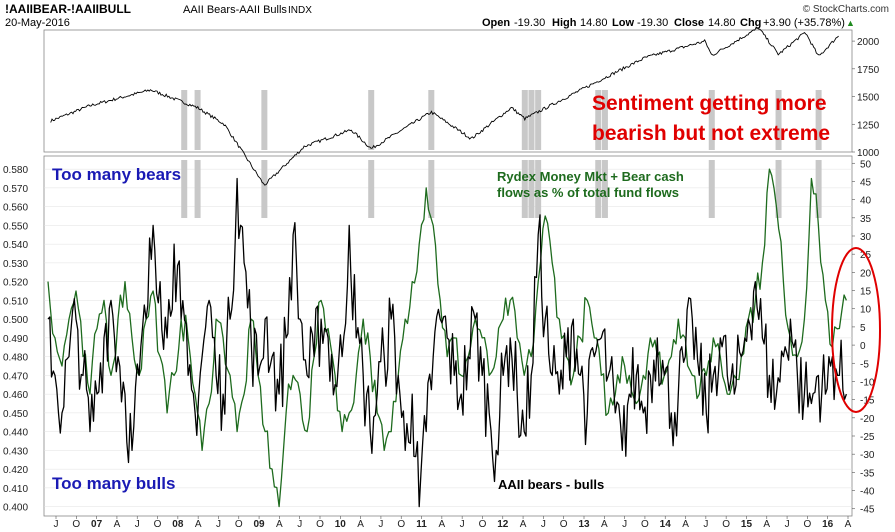 The height and width of the screenshot is (532, 895). What do you see at coordinates (868, 70) in the screenshot?
I see `price-tick-label: 1750` at bounding box center [868, 70].